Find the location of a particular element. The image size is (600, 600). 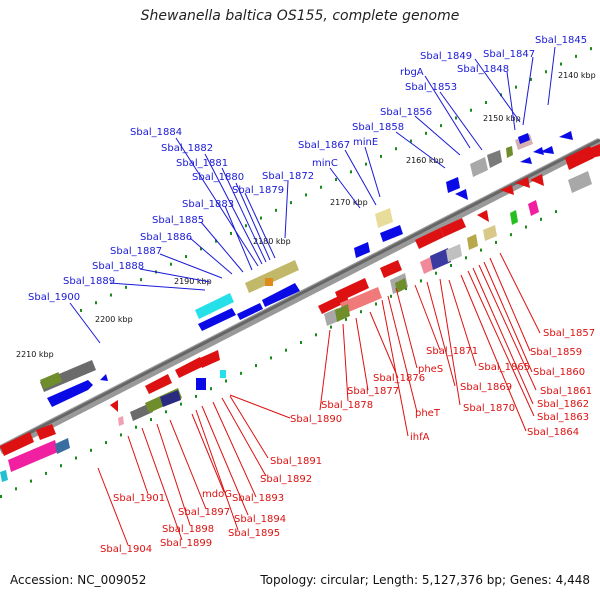

gene-label: Sbal_1848 is located at coordinates (483, 69).